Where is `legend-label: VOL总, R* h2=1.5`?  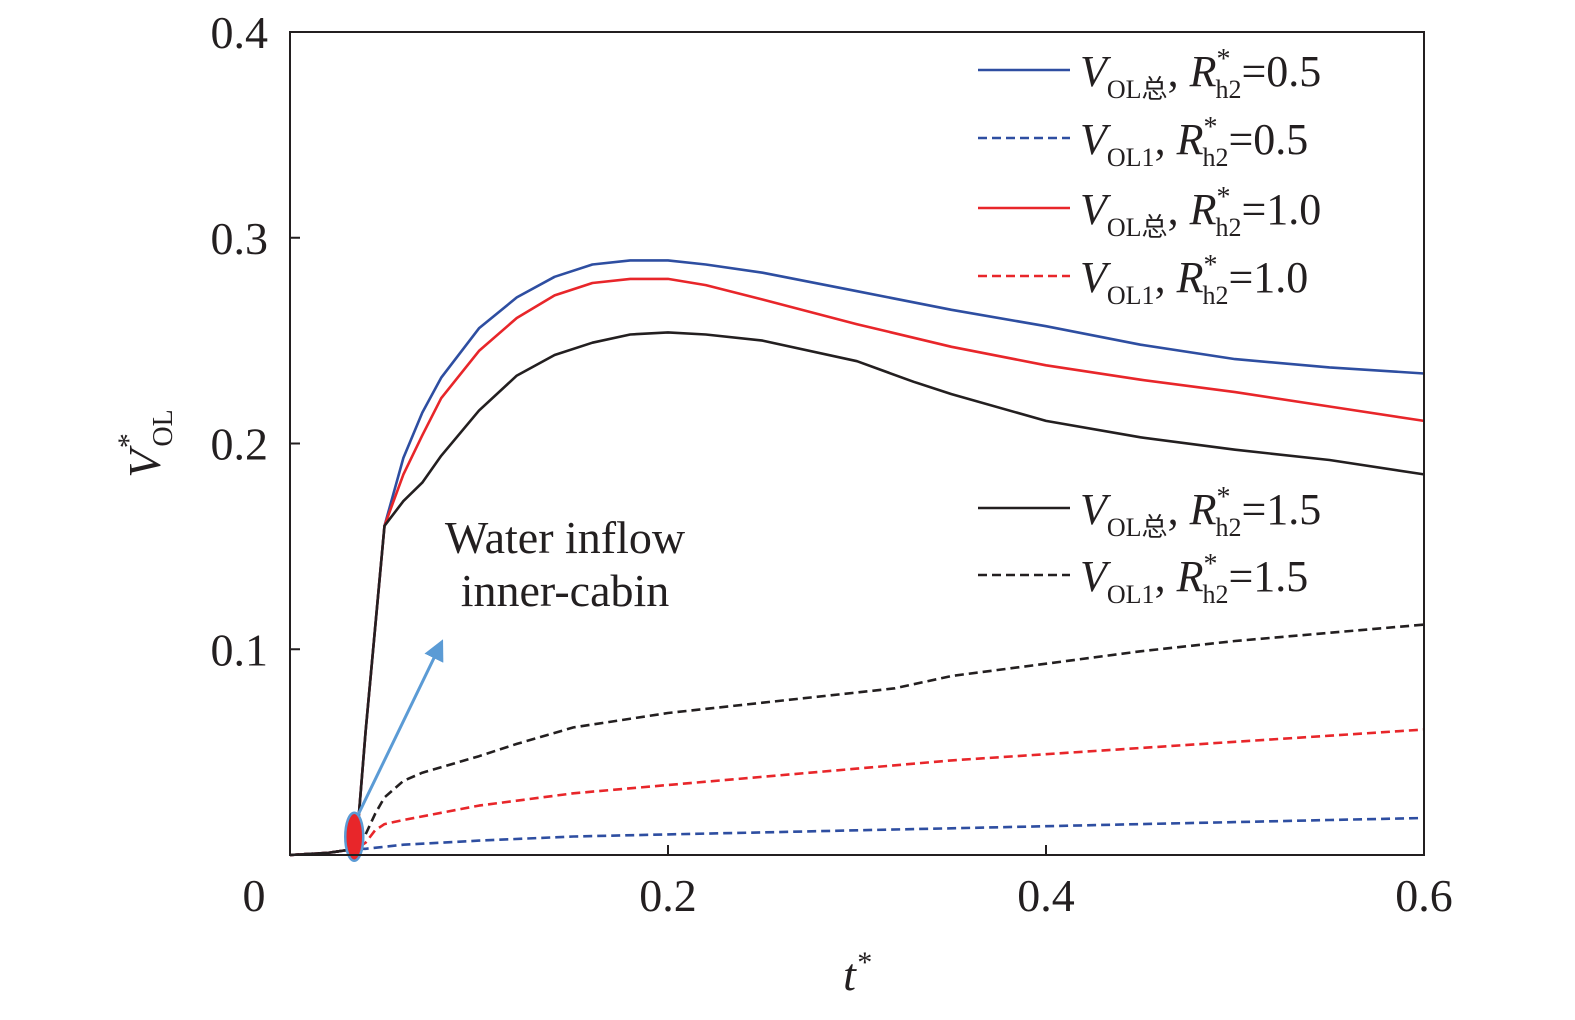
legend-label: VOL总, R* h2=1.5 is located at coordinates (1200, 512).